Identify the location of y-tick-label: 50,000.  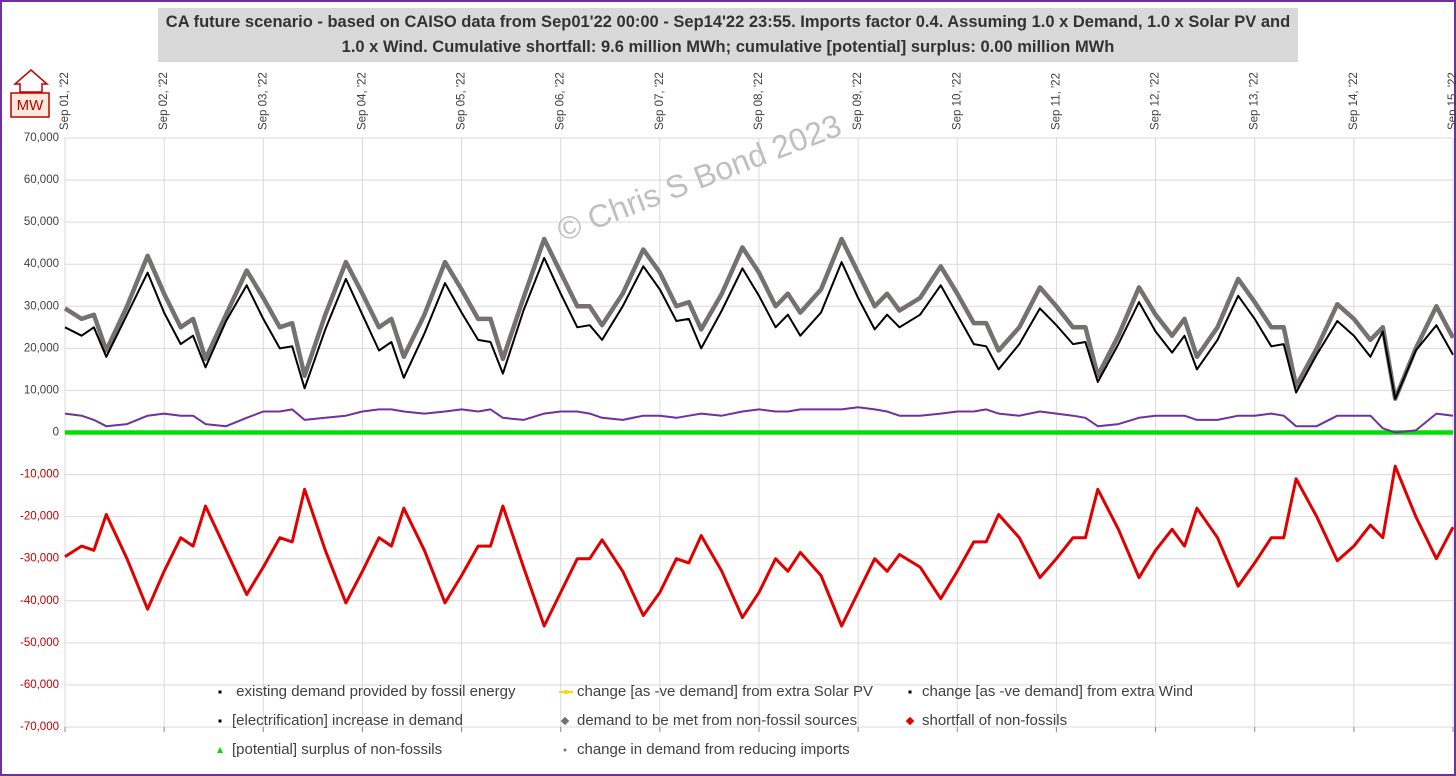
(41, 222).